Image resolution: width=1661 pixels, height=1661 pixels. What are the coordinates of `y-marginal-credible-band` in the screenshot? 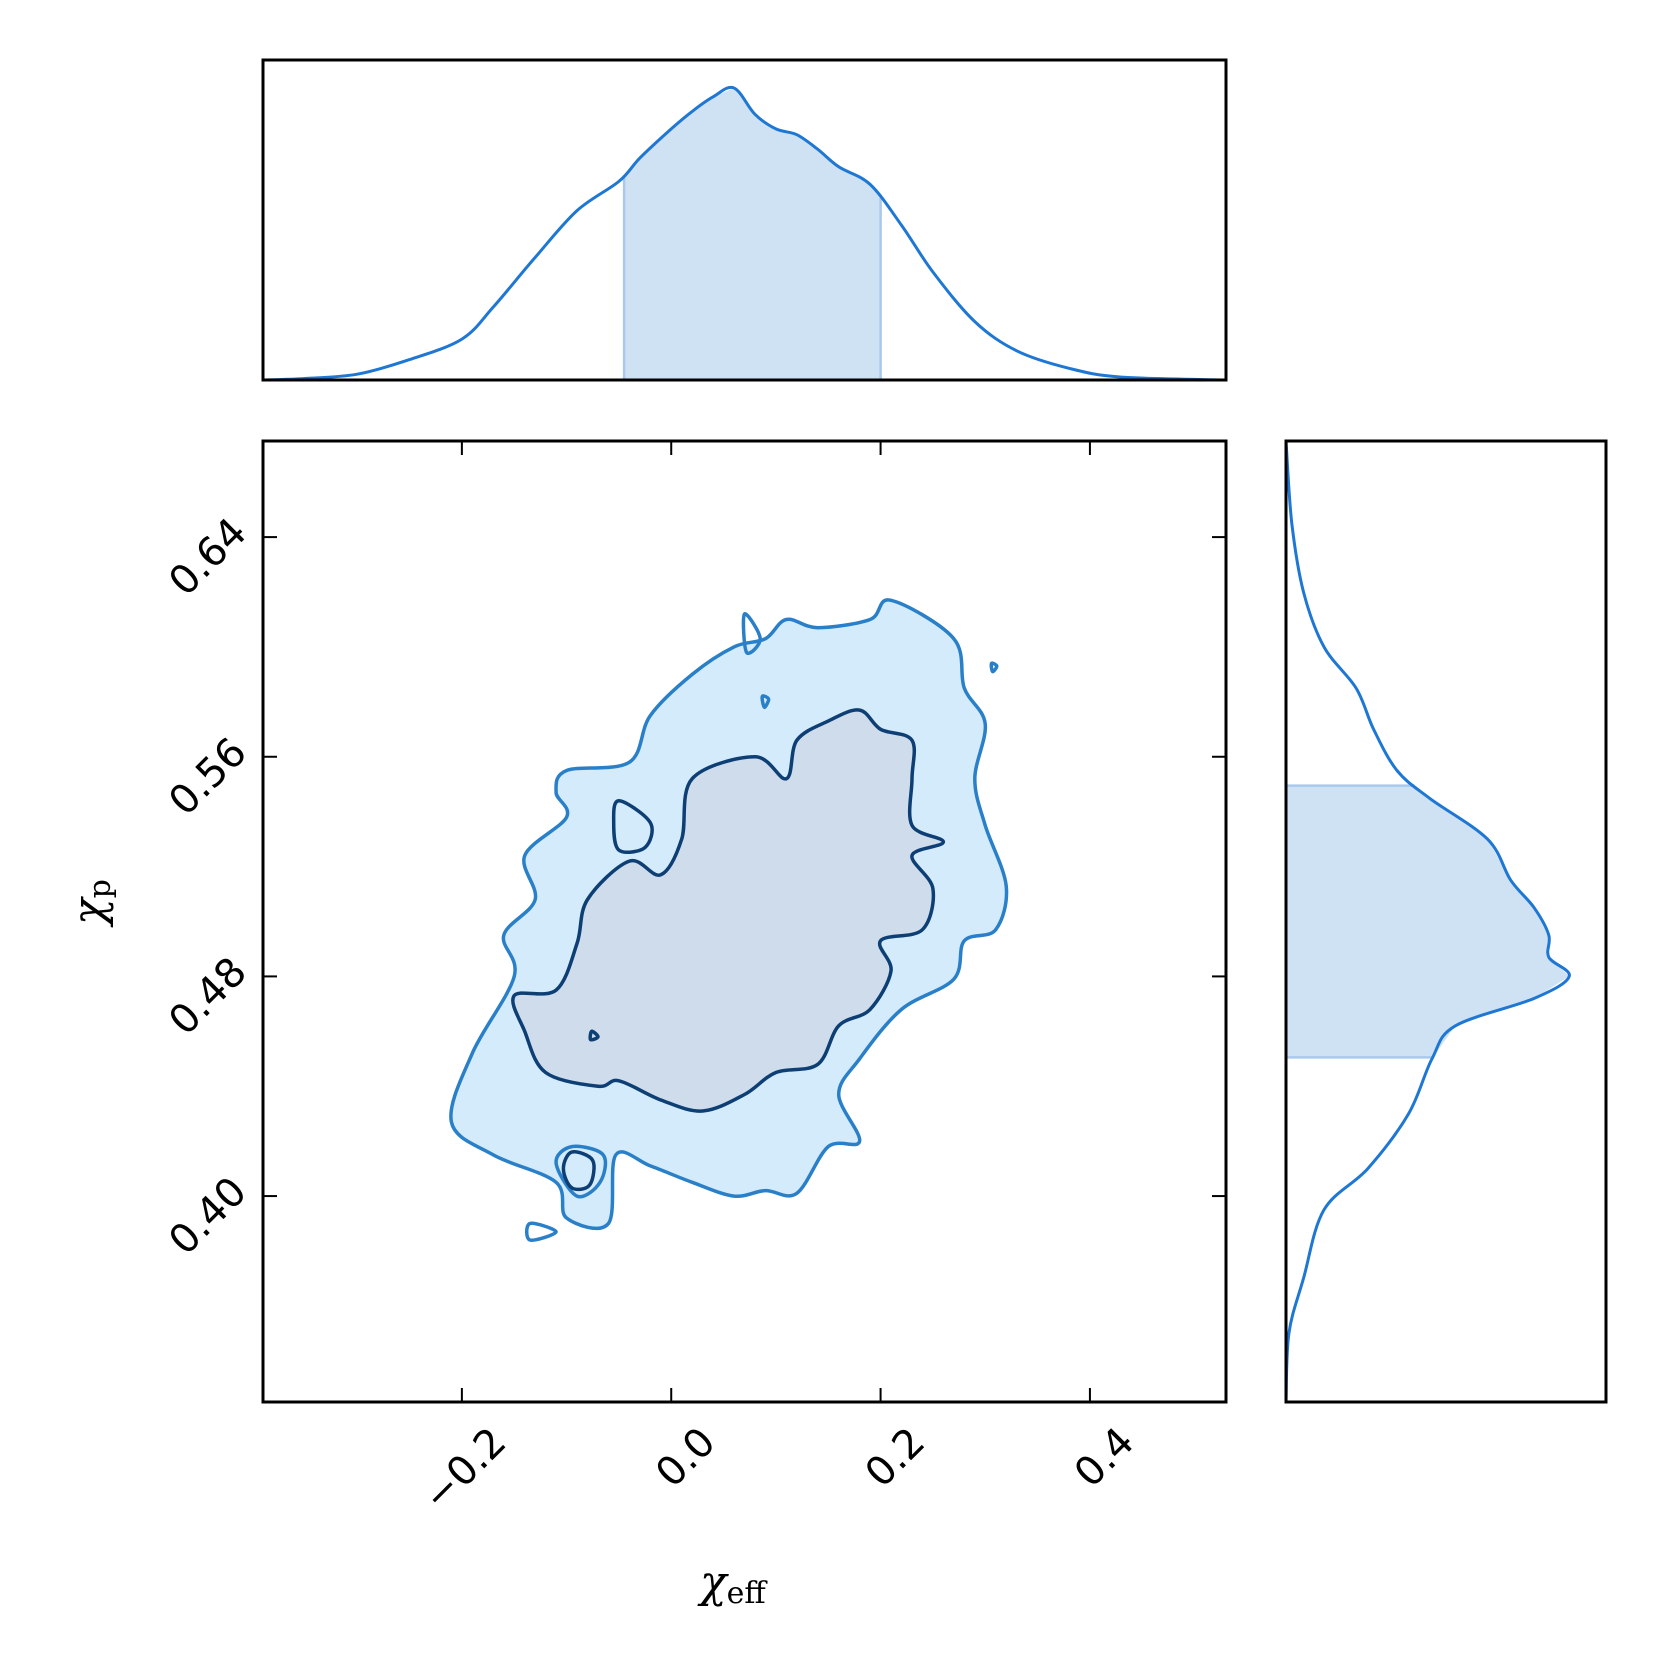 It's located at (1427, 921).